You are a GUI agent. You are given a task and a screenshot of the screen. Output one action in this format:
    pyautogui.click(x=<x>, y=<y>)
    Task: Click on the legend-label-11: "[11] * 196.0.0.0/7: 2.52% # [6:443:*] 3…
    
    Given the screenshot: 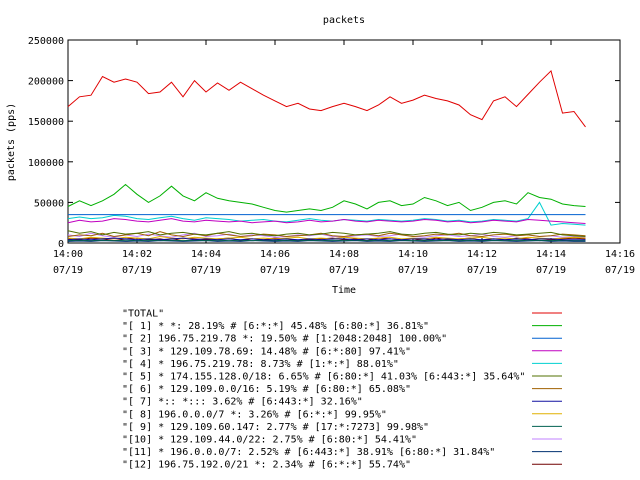 What is the action you would take?
    pyautogui.click(x=308, y=452)
    